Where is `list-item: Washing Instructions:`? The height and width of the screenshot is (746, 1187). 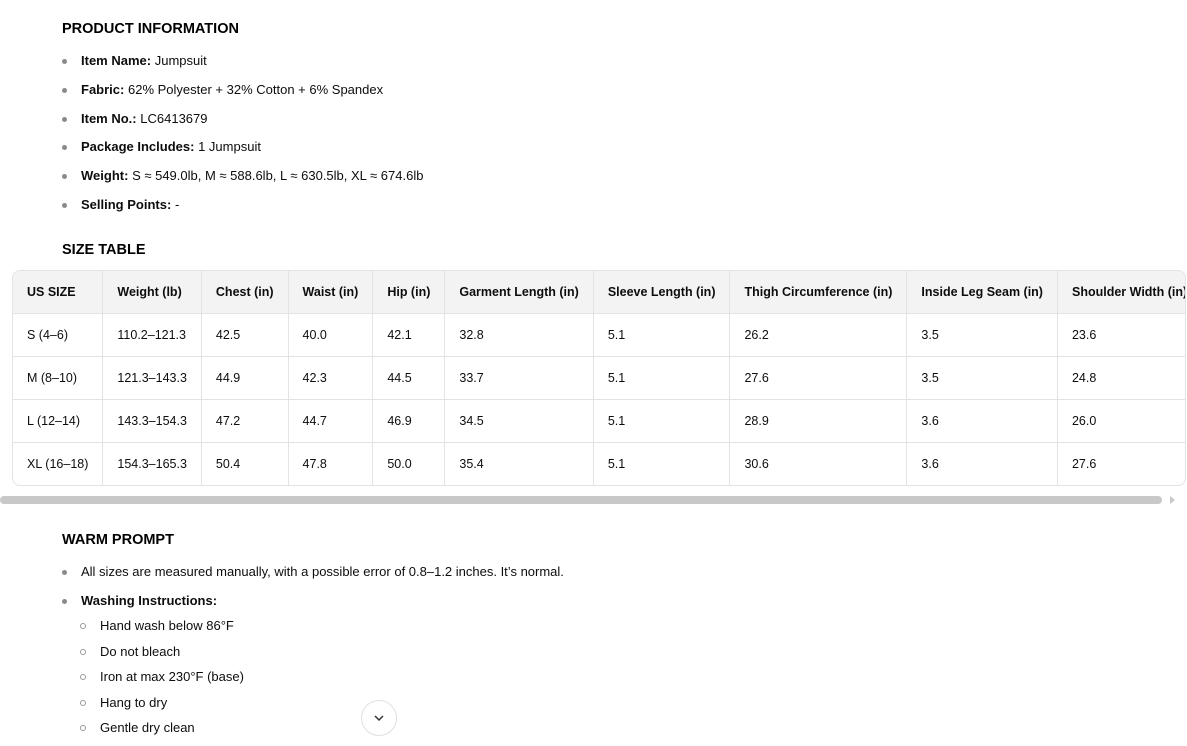 list-item: Washing Instructions: is located at coordinates (313, 606).